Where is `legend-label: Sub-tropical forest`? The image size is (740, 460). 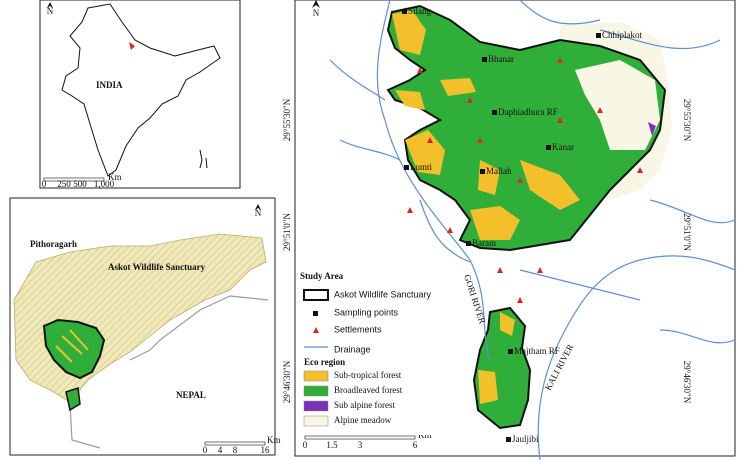 legend-label: Sub-tropical forest is located at coordinates (368, 375).